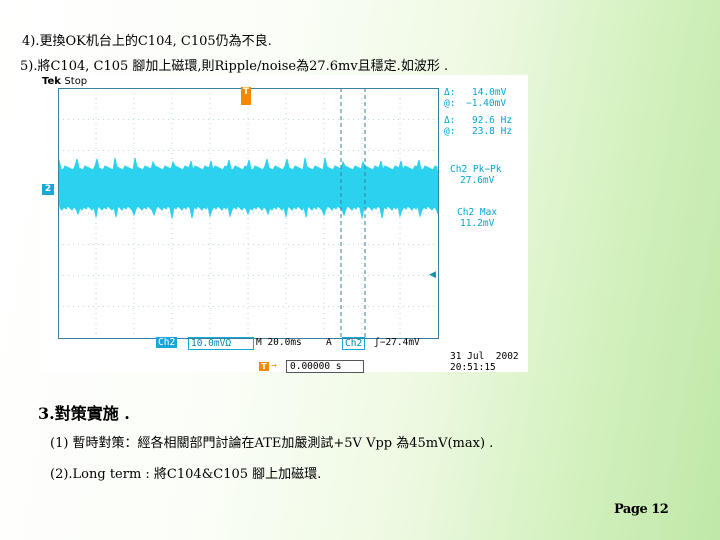 The height and width of the screenshot is (540, 720). Describe the element at coordinates (473, 367) in the screenshot. I see `scope-time: 20:51:15` at that location.